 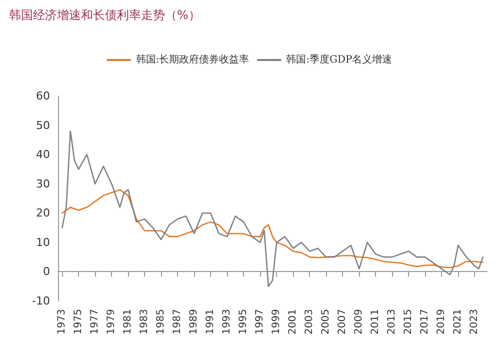 I want to click on y-tick-label: -10, so click(x=41, y=301).